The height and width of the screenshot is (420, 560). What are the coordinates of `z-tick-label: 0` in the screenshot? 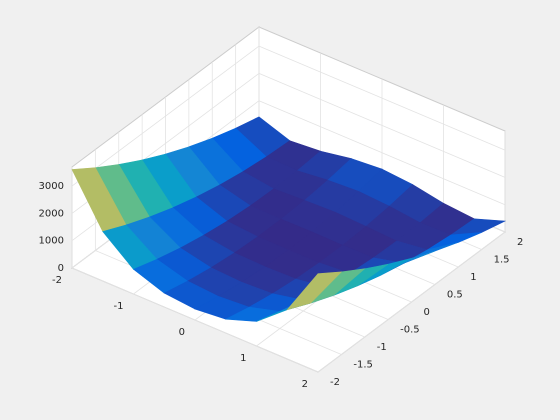 It's located at (61, 268).